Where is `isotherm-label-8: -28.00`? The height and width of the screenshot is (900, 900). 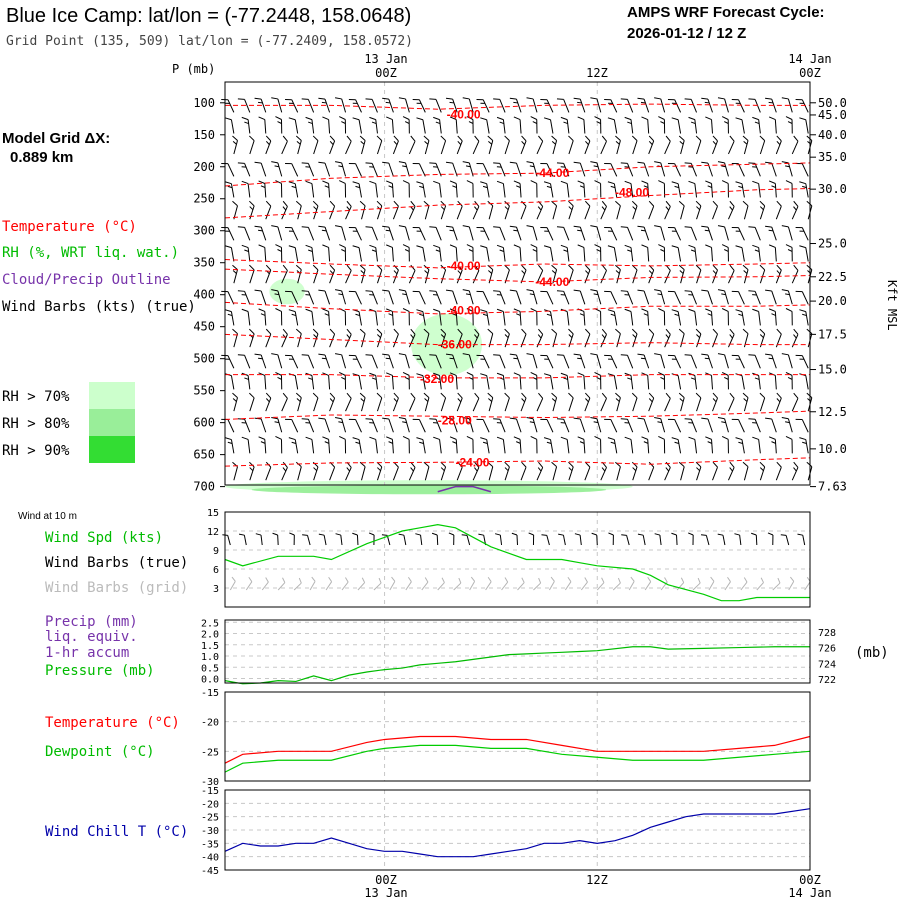
isotherm-label-8: -28.00 is located at coordinates (455, 421).